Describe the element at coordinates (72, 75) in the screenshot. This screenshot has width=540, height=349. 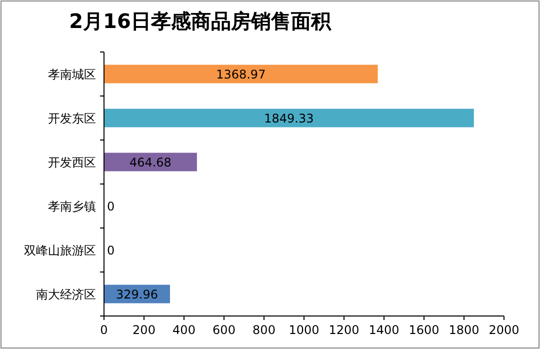
I see `y-tick-label: 孝南城区` at that location.